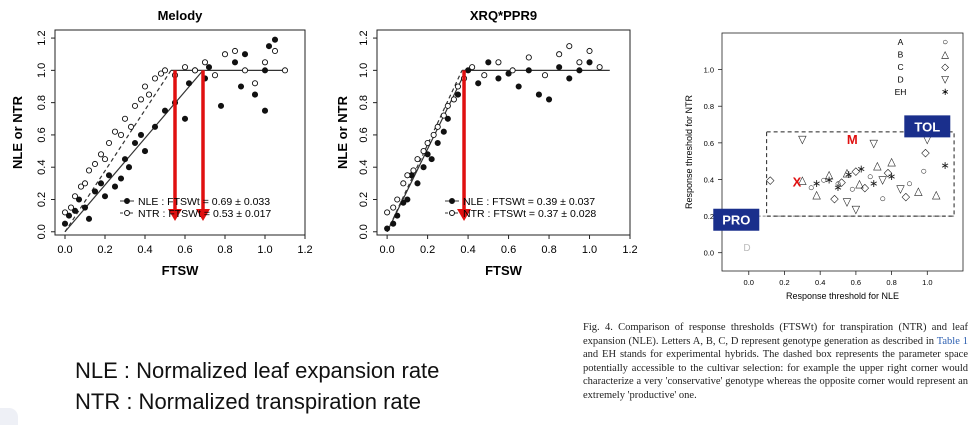 The height and width of the screenshot is (425, 977). I want to click on x-tick-label: 0.4, so click(820, 282).